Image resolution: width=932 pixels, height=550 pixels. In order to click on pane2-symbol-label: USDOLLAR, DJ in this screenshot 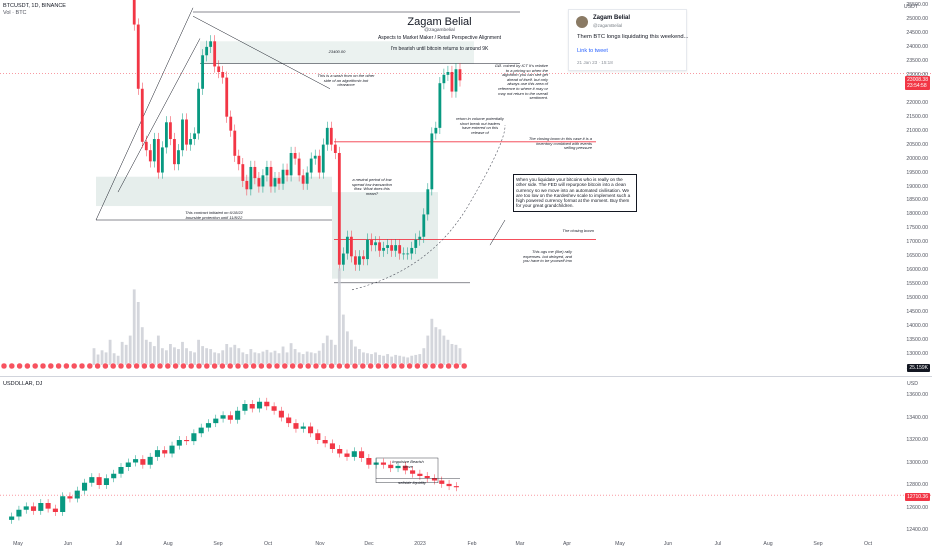, I will do `click(23, 384)`.